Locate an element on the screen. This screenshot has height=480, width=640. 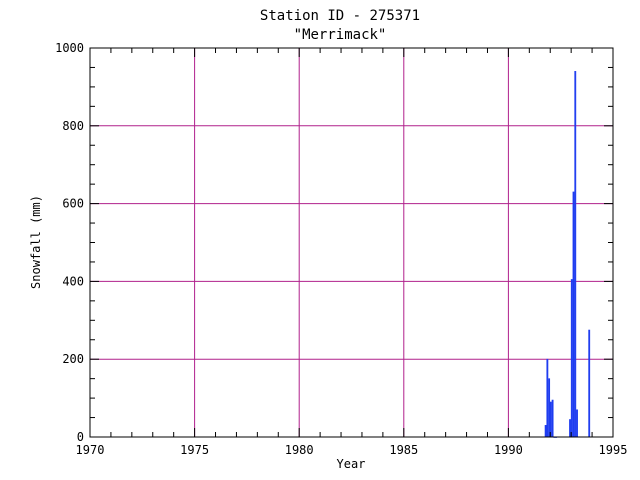
x-tick-label: 1995 is located at coordinates (613, 450).